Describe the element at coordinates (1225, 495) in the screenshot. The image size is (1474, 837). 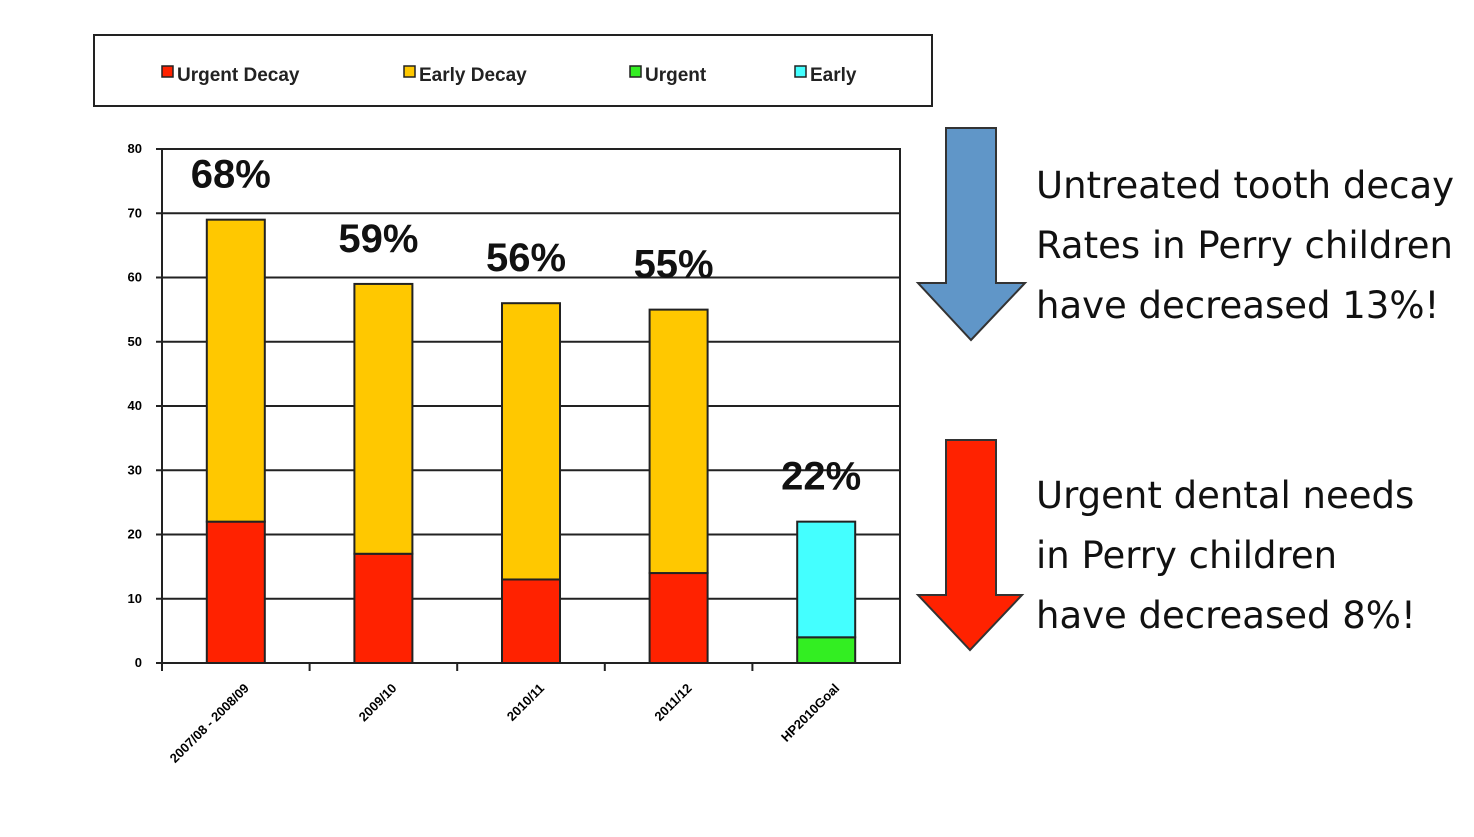
I see `side-note: Urgent dental needs` at that location.